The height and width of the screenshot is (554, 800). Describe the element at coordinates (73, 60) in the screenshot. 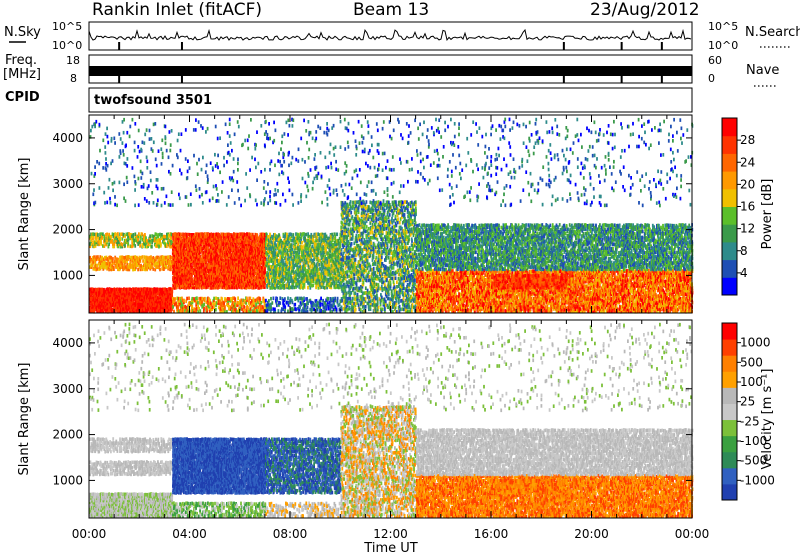

I see `freq-tick-top: 18` at that location.